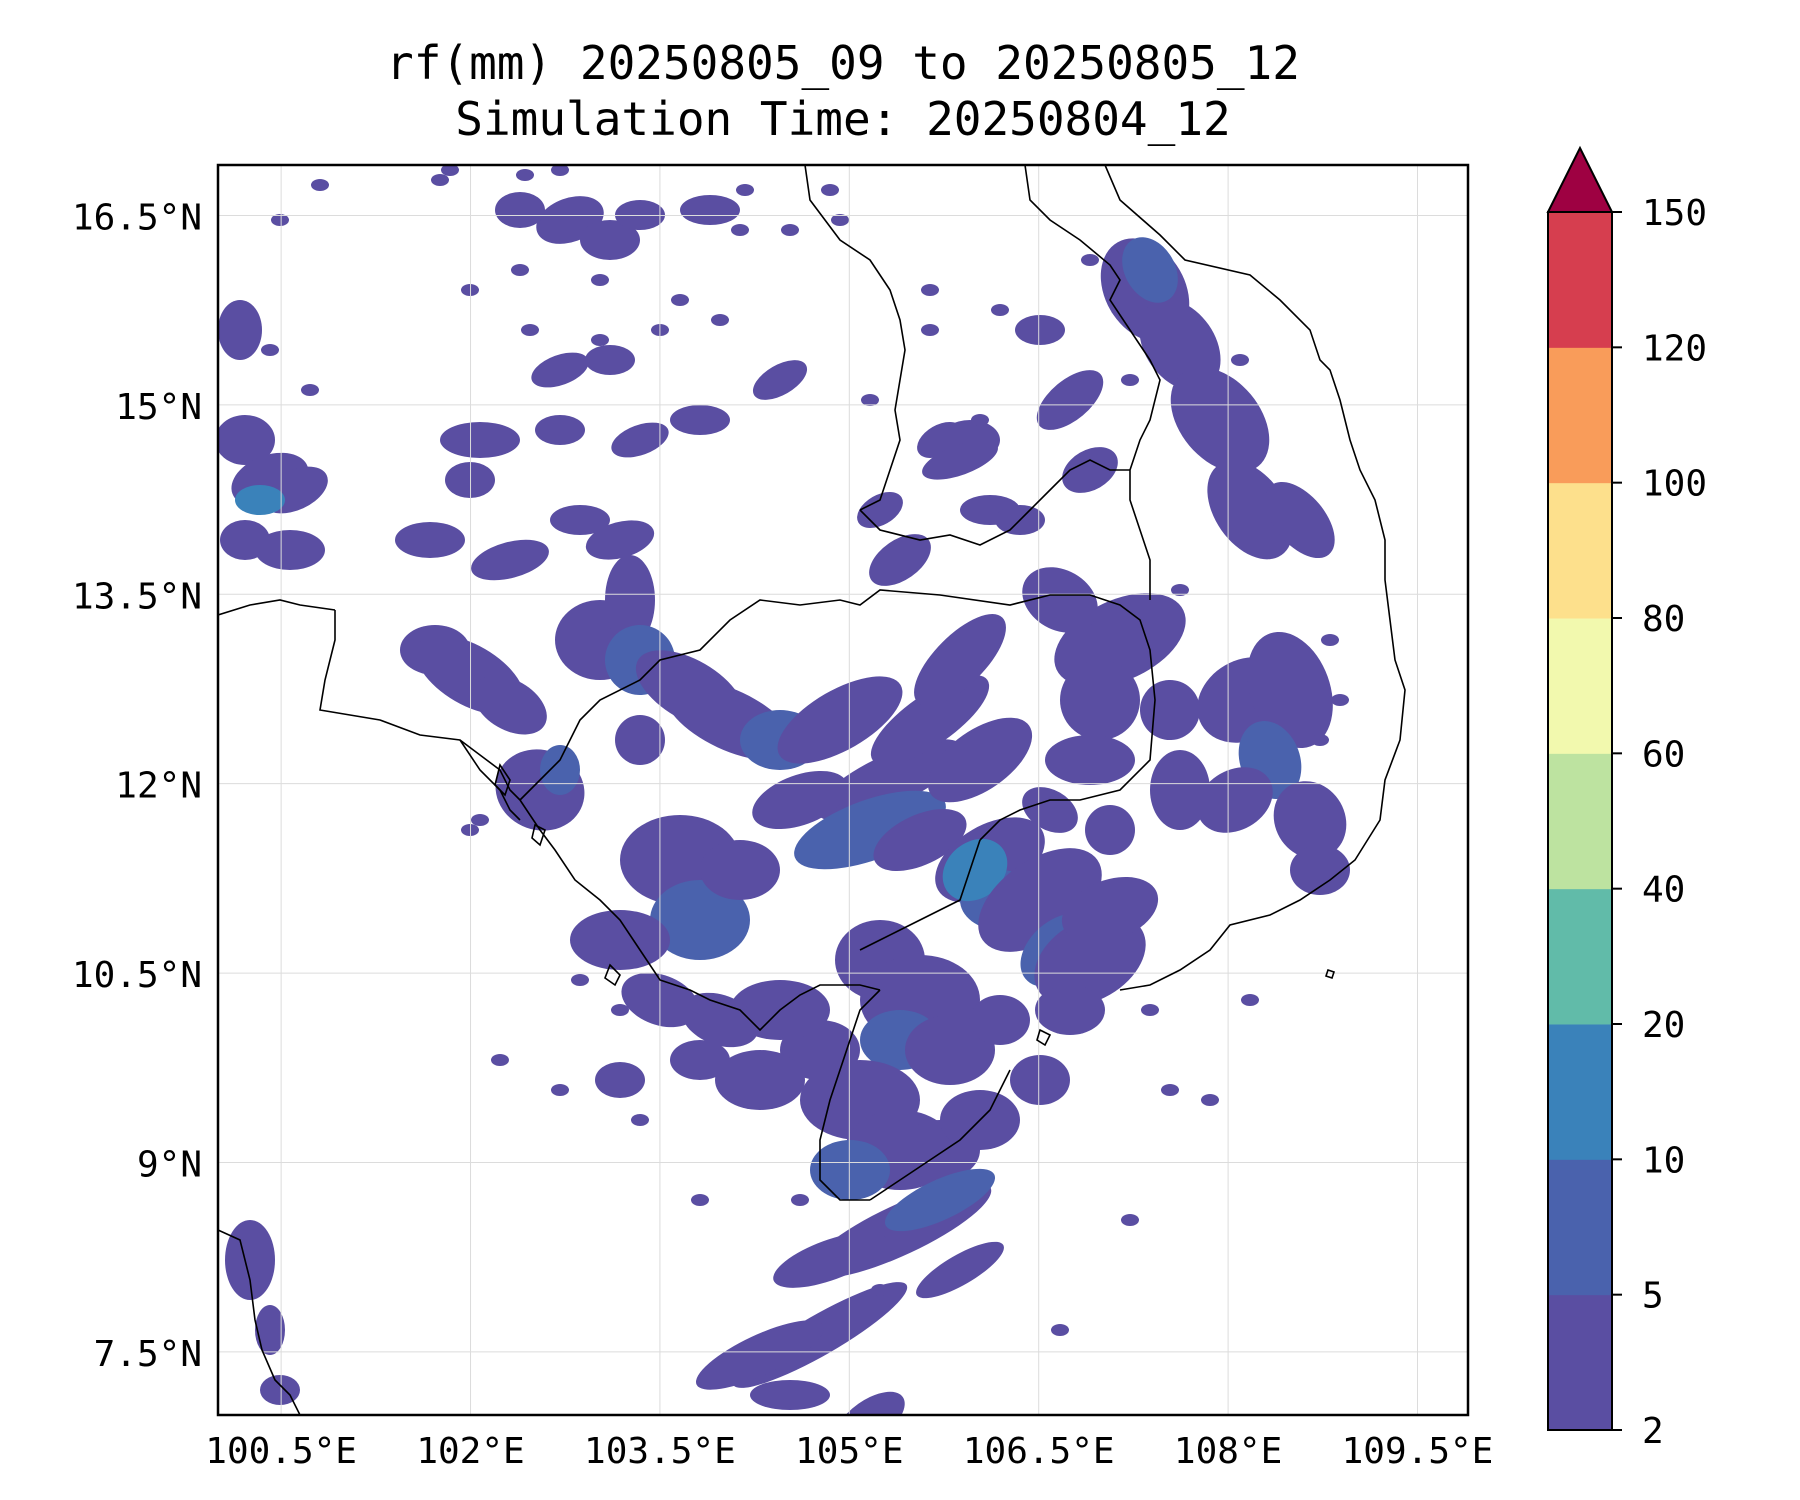 This screenshot has width=1800, height=1500. I want to click on colorbar-tick-label: 2, so click(1653, 1431).